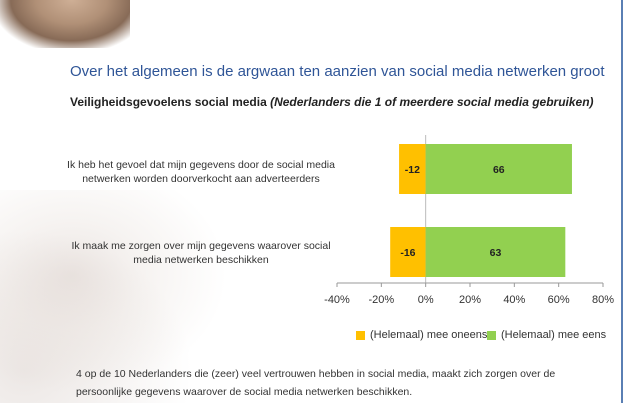 The image size is (630, 403). I want to click on legend-swatch-positive, so click(491, 335).